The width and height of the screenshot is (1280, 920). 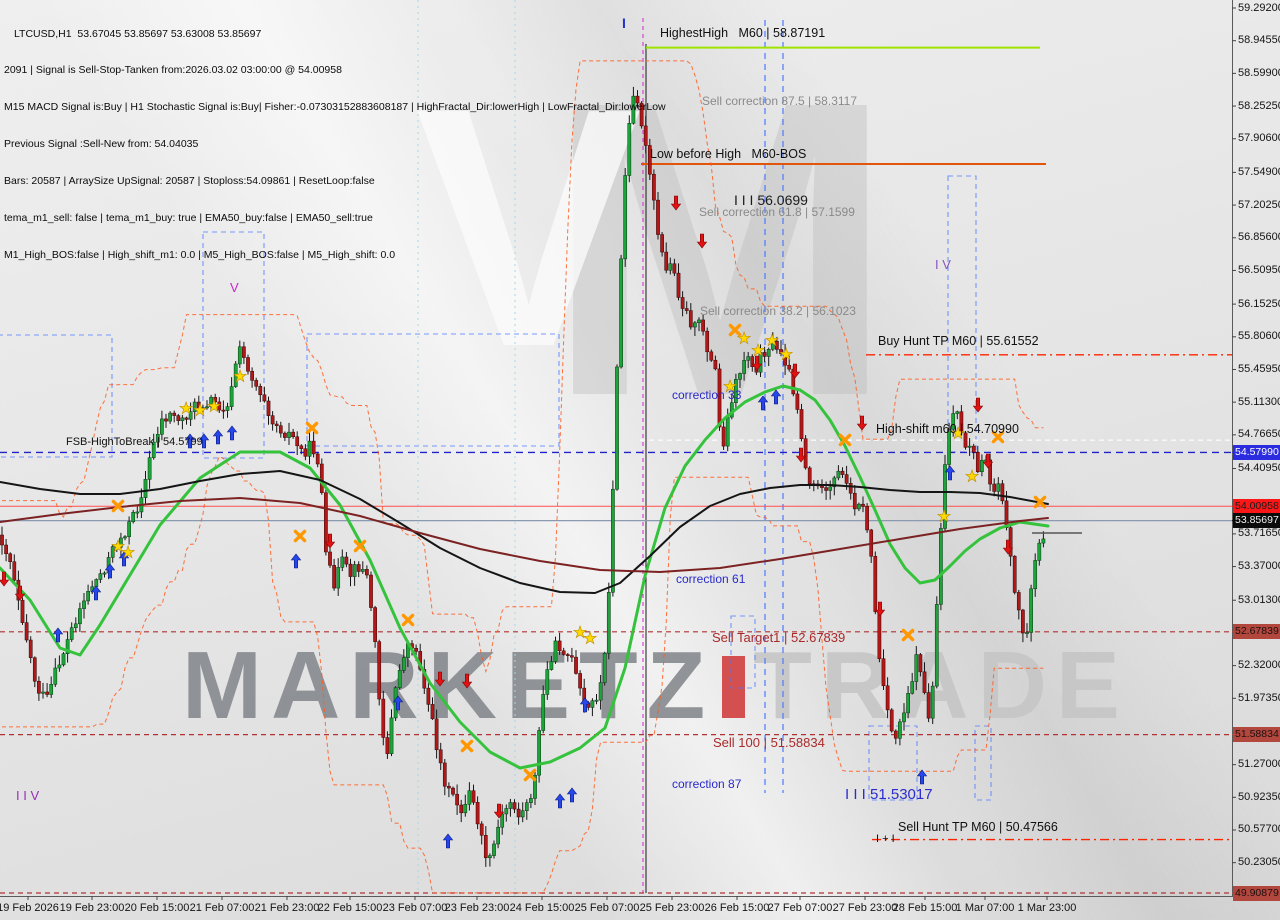 I want to click on fractal-box, so click(x=743, y=652).